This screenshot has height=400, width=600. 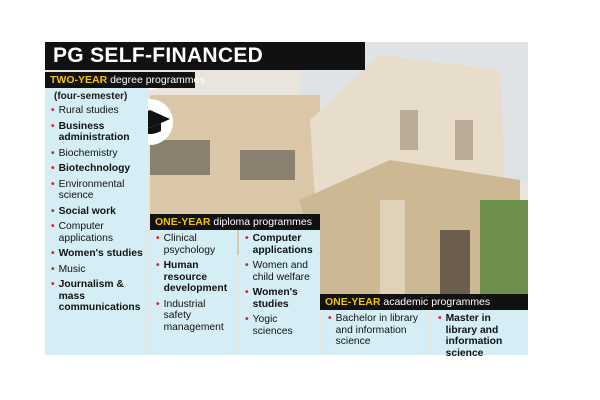 I want to click on course-item: • Yogic sciences, so click(x=280, y=325).